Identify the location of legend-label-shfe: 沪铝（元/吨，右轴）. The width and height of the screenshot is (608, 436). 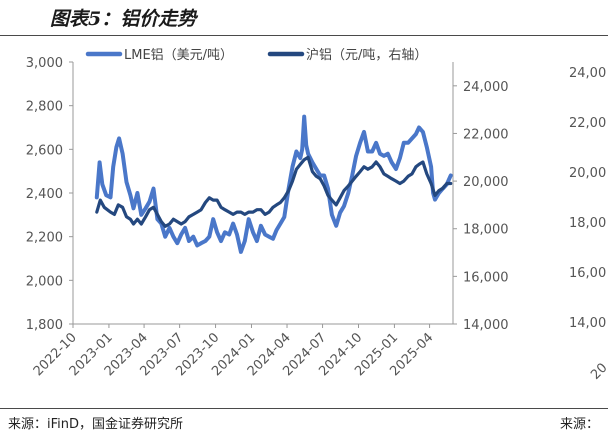
(366, 55).